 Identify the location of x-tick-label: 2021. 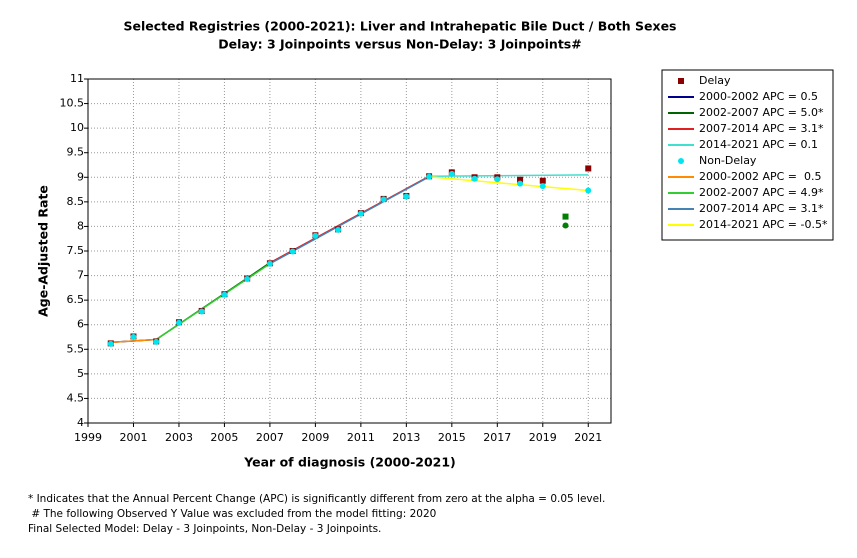
(588, 437).